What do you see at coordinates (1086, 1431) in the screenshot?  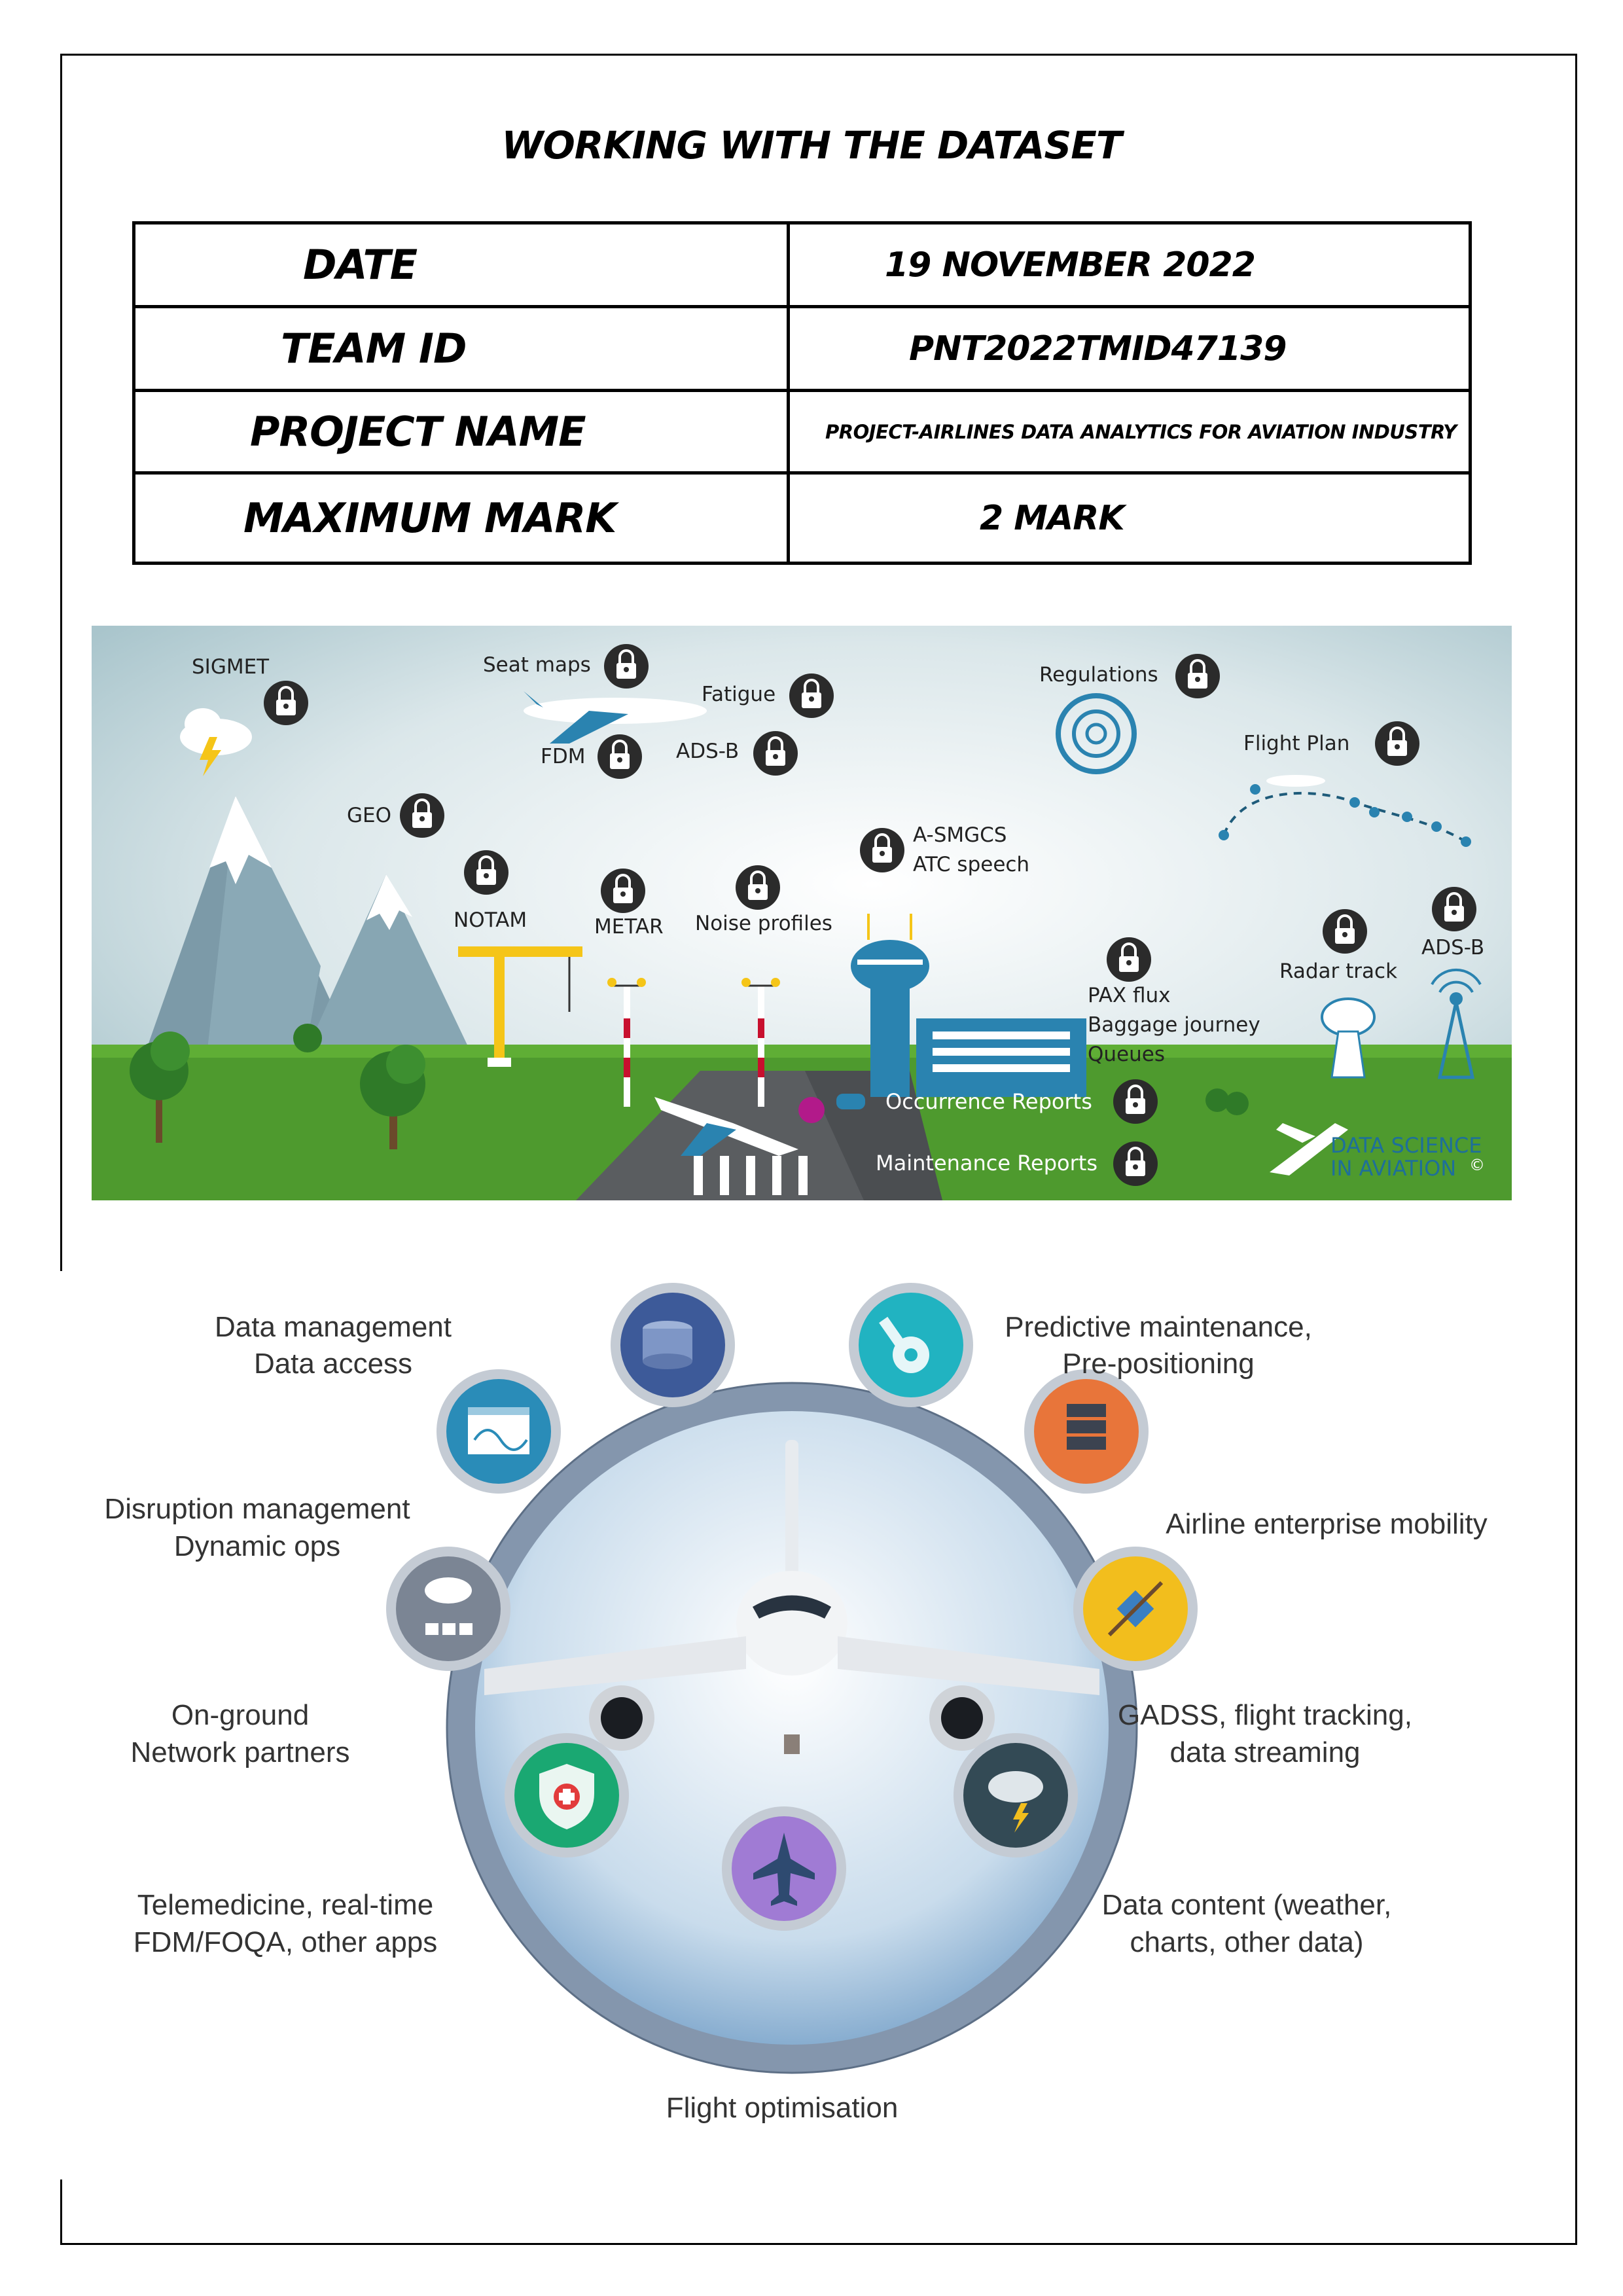 I see `server-rack-icon` at bounding box center [1086, 1431].